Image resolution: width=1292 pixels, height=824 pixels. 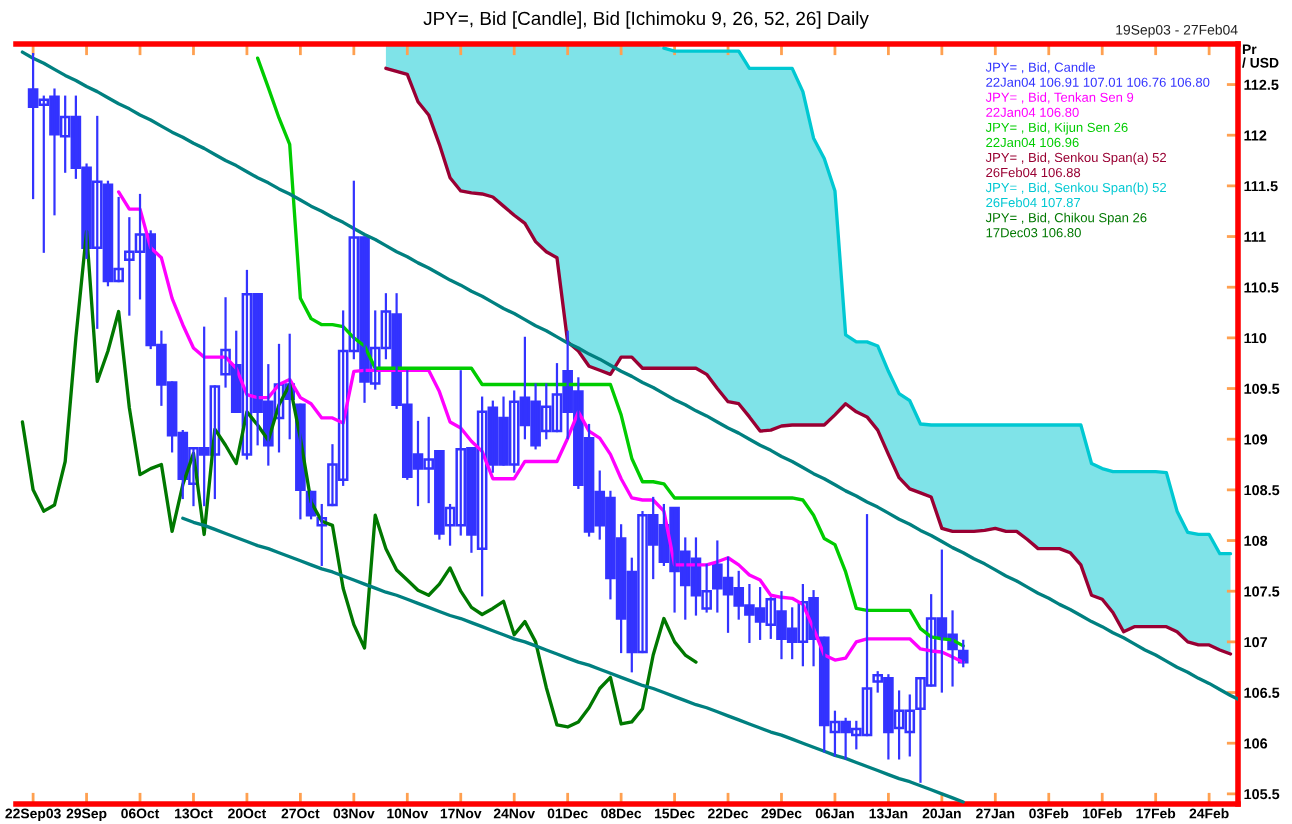 I want to click on chart-title: JPY=, Bid [Candle], Bid [Ichimoku 9, 26, 52, 26] Daily, so click(x=646, y=20).